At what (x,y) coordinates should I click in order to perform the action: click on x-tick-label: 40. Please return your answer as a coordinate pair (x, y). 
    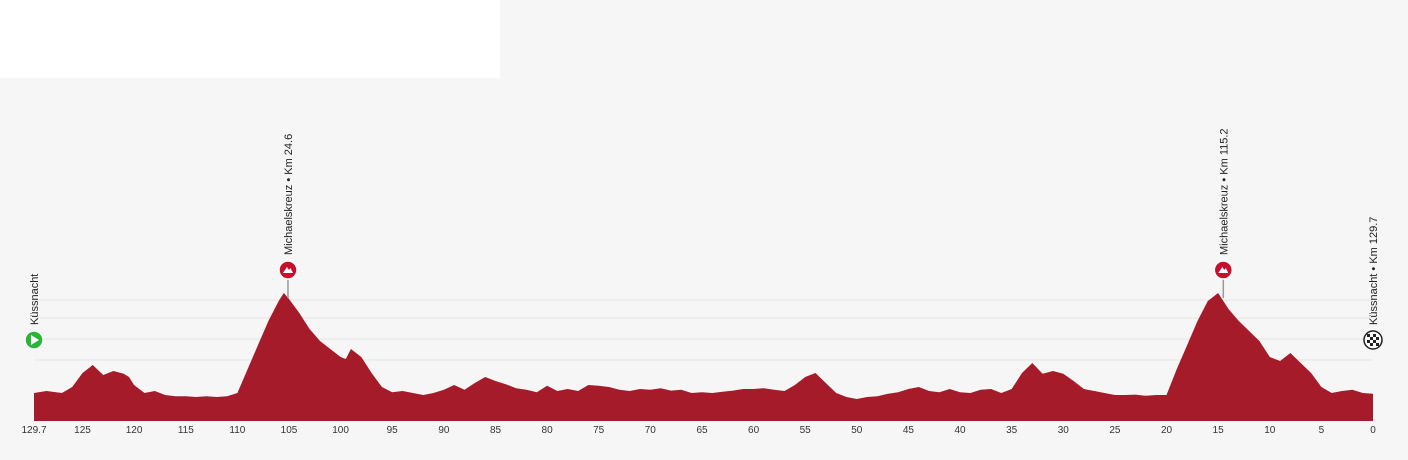
    Looking at the image, I should click on (960, 430).